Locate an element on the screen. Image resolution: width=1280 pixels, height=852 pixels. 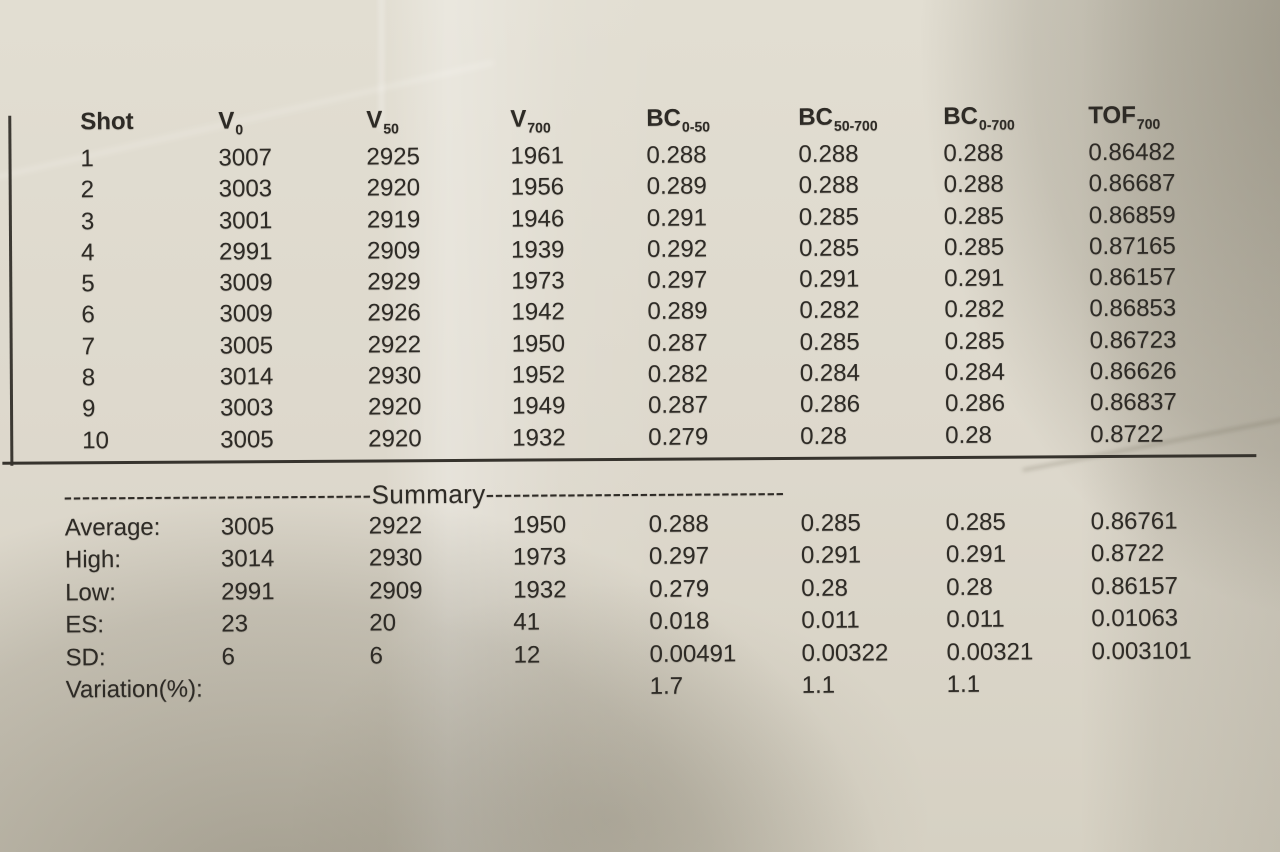
summary-cell: 0.86157 is located at coordinates (1134, 586).